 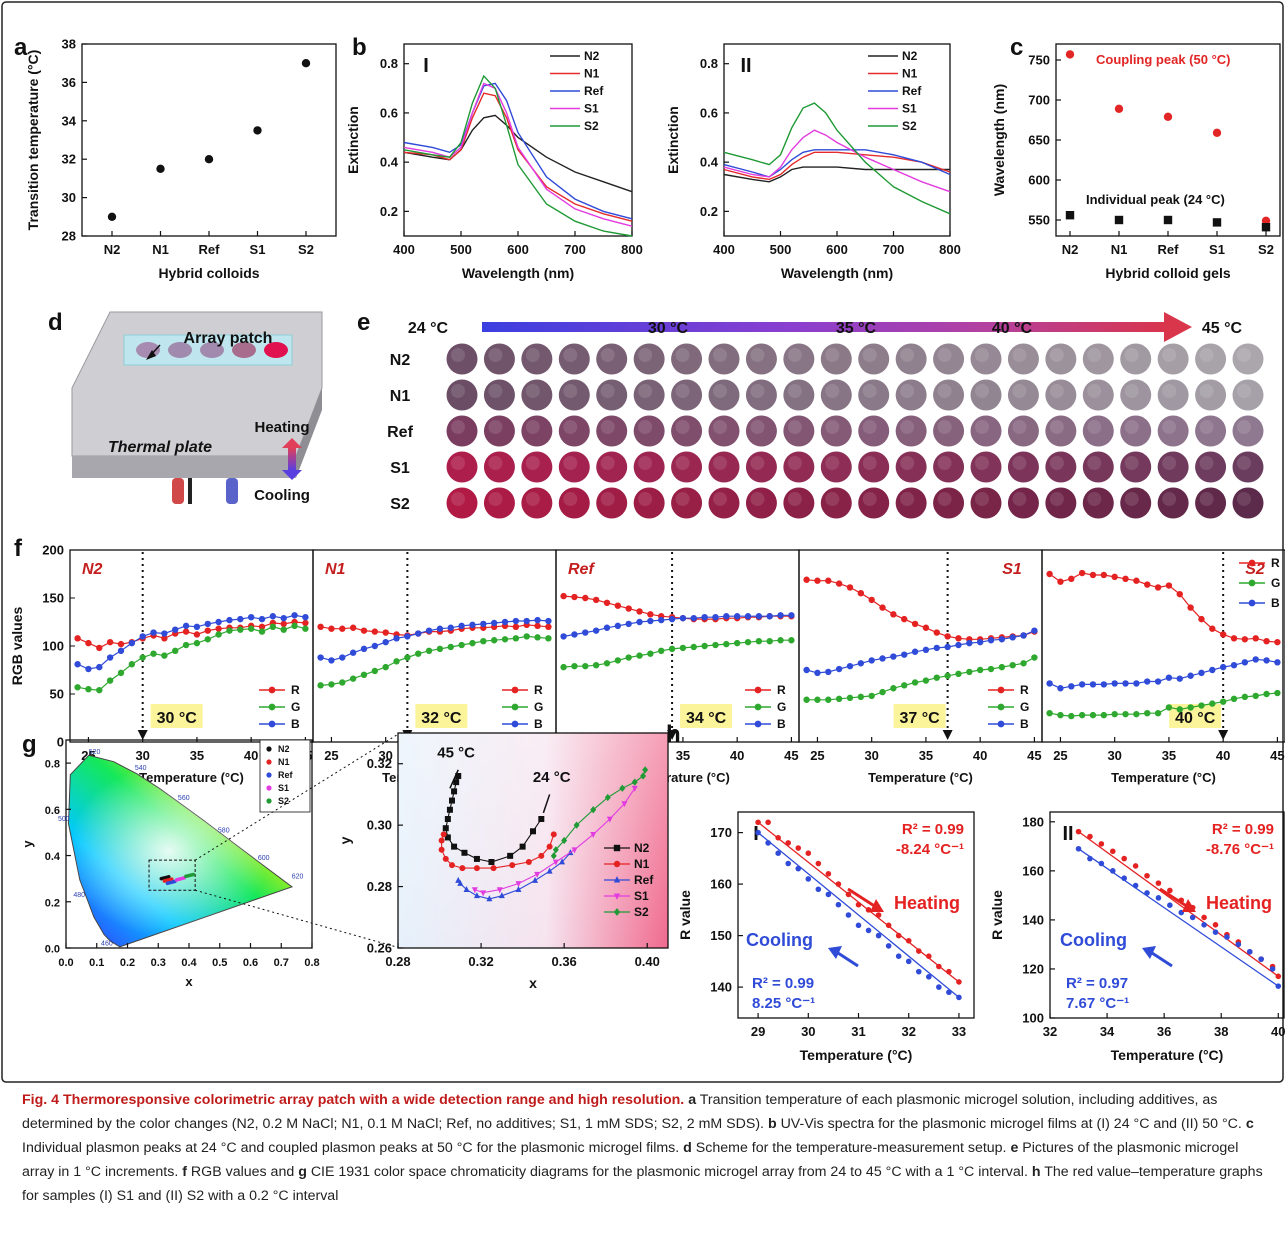 What do you see at coordinates (856, 328) in the screenshot?
I see `temp-label: 35 °C` at bounding box center [856, 328].